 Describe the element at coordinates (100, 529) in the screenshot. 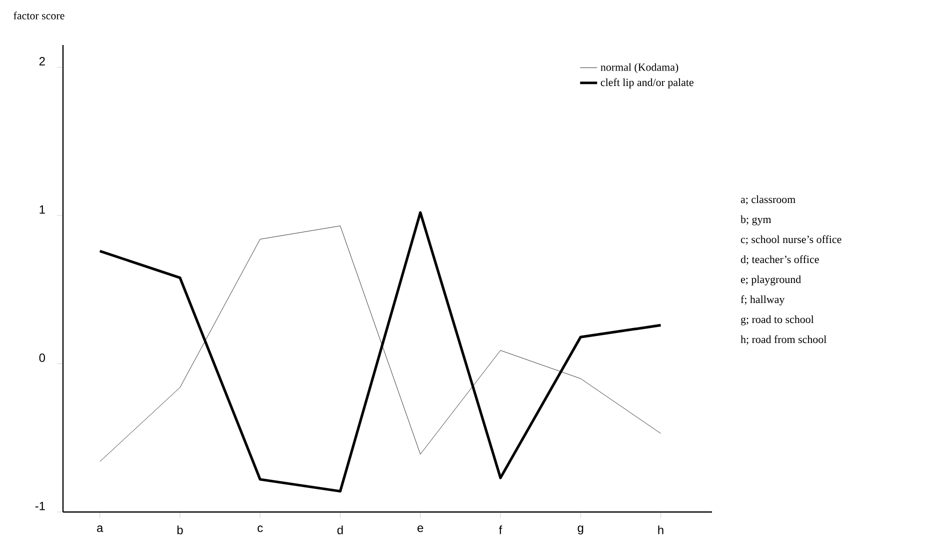

I see `x-tick-label: a` at that location.